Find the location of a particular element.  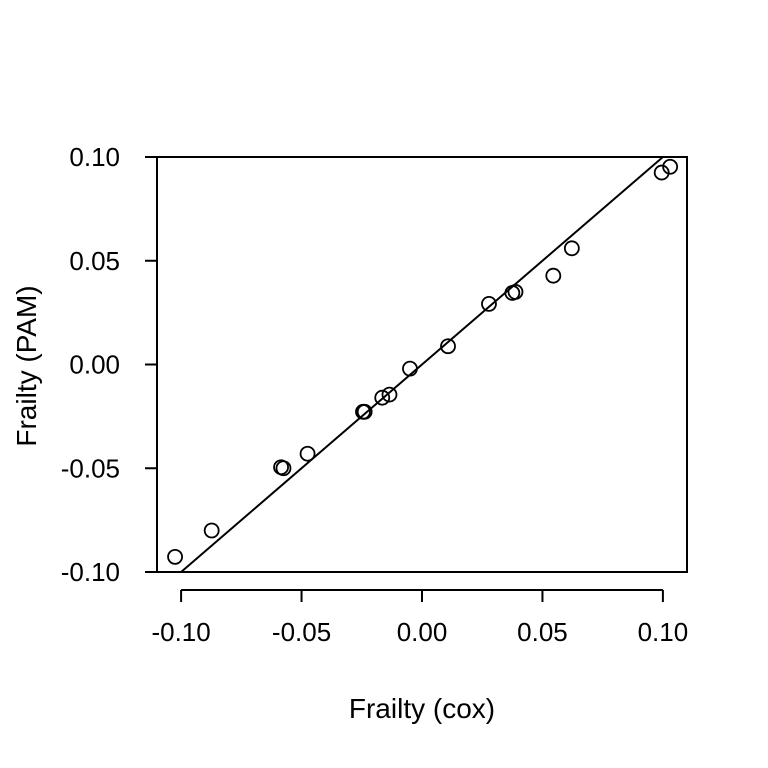

x-axis: -0.10 -0.05 0.00 0.05 0.10 is located at coordinates (420, 618).